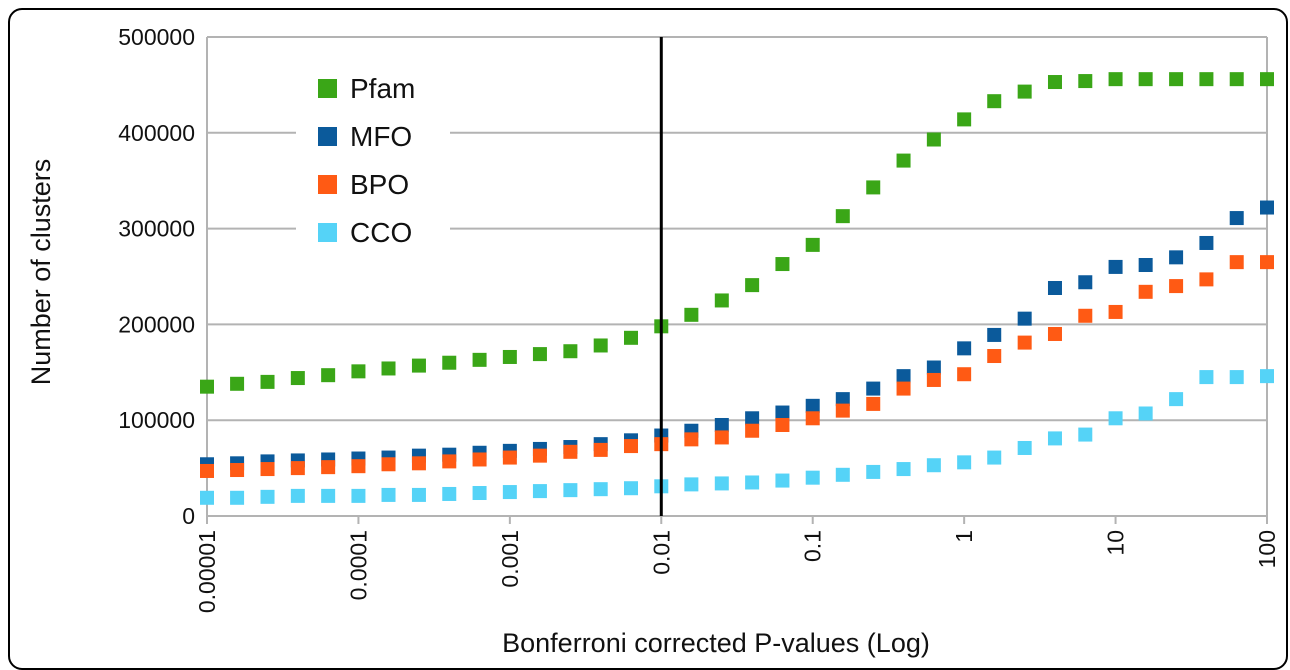  What do you see at coordinates (737, 571) in the screenshot?
I see `x-tick-labels: 0.00001 0.0001 0.001 0.01 0.1 1 10 100` at bounding box center [737, 571].